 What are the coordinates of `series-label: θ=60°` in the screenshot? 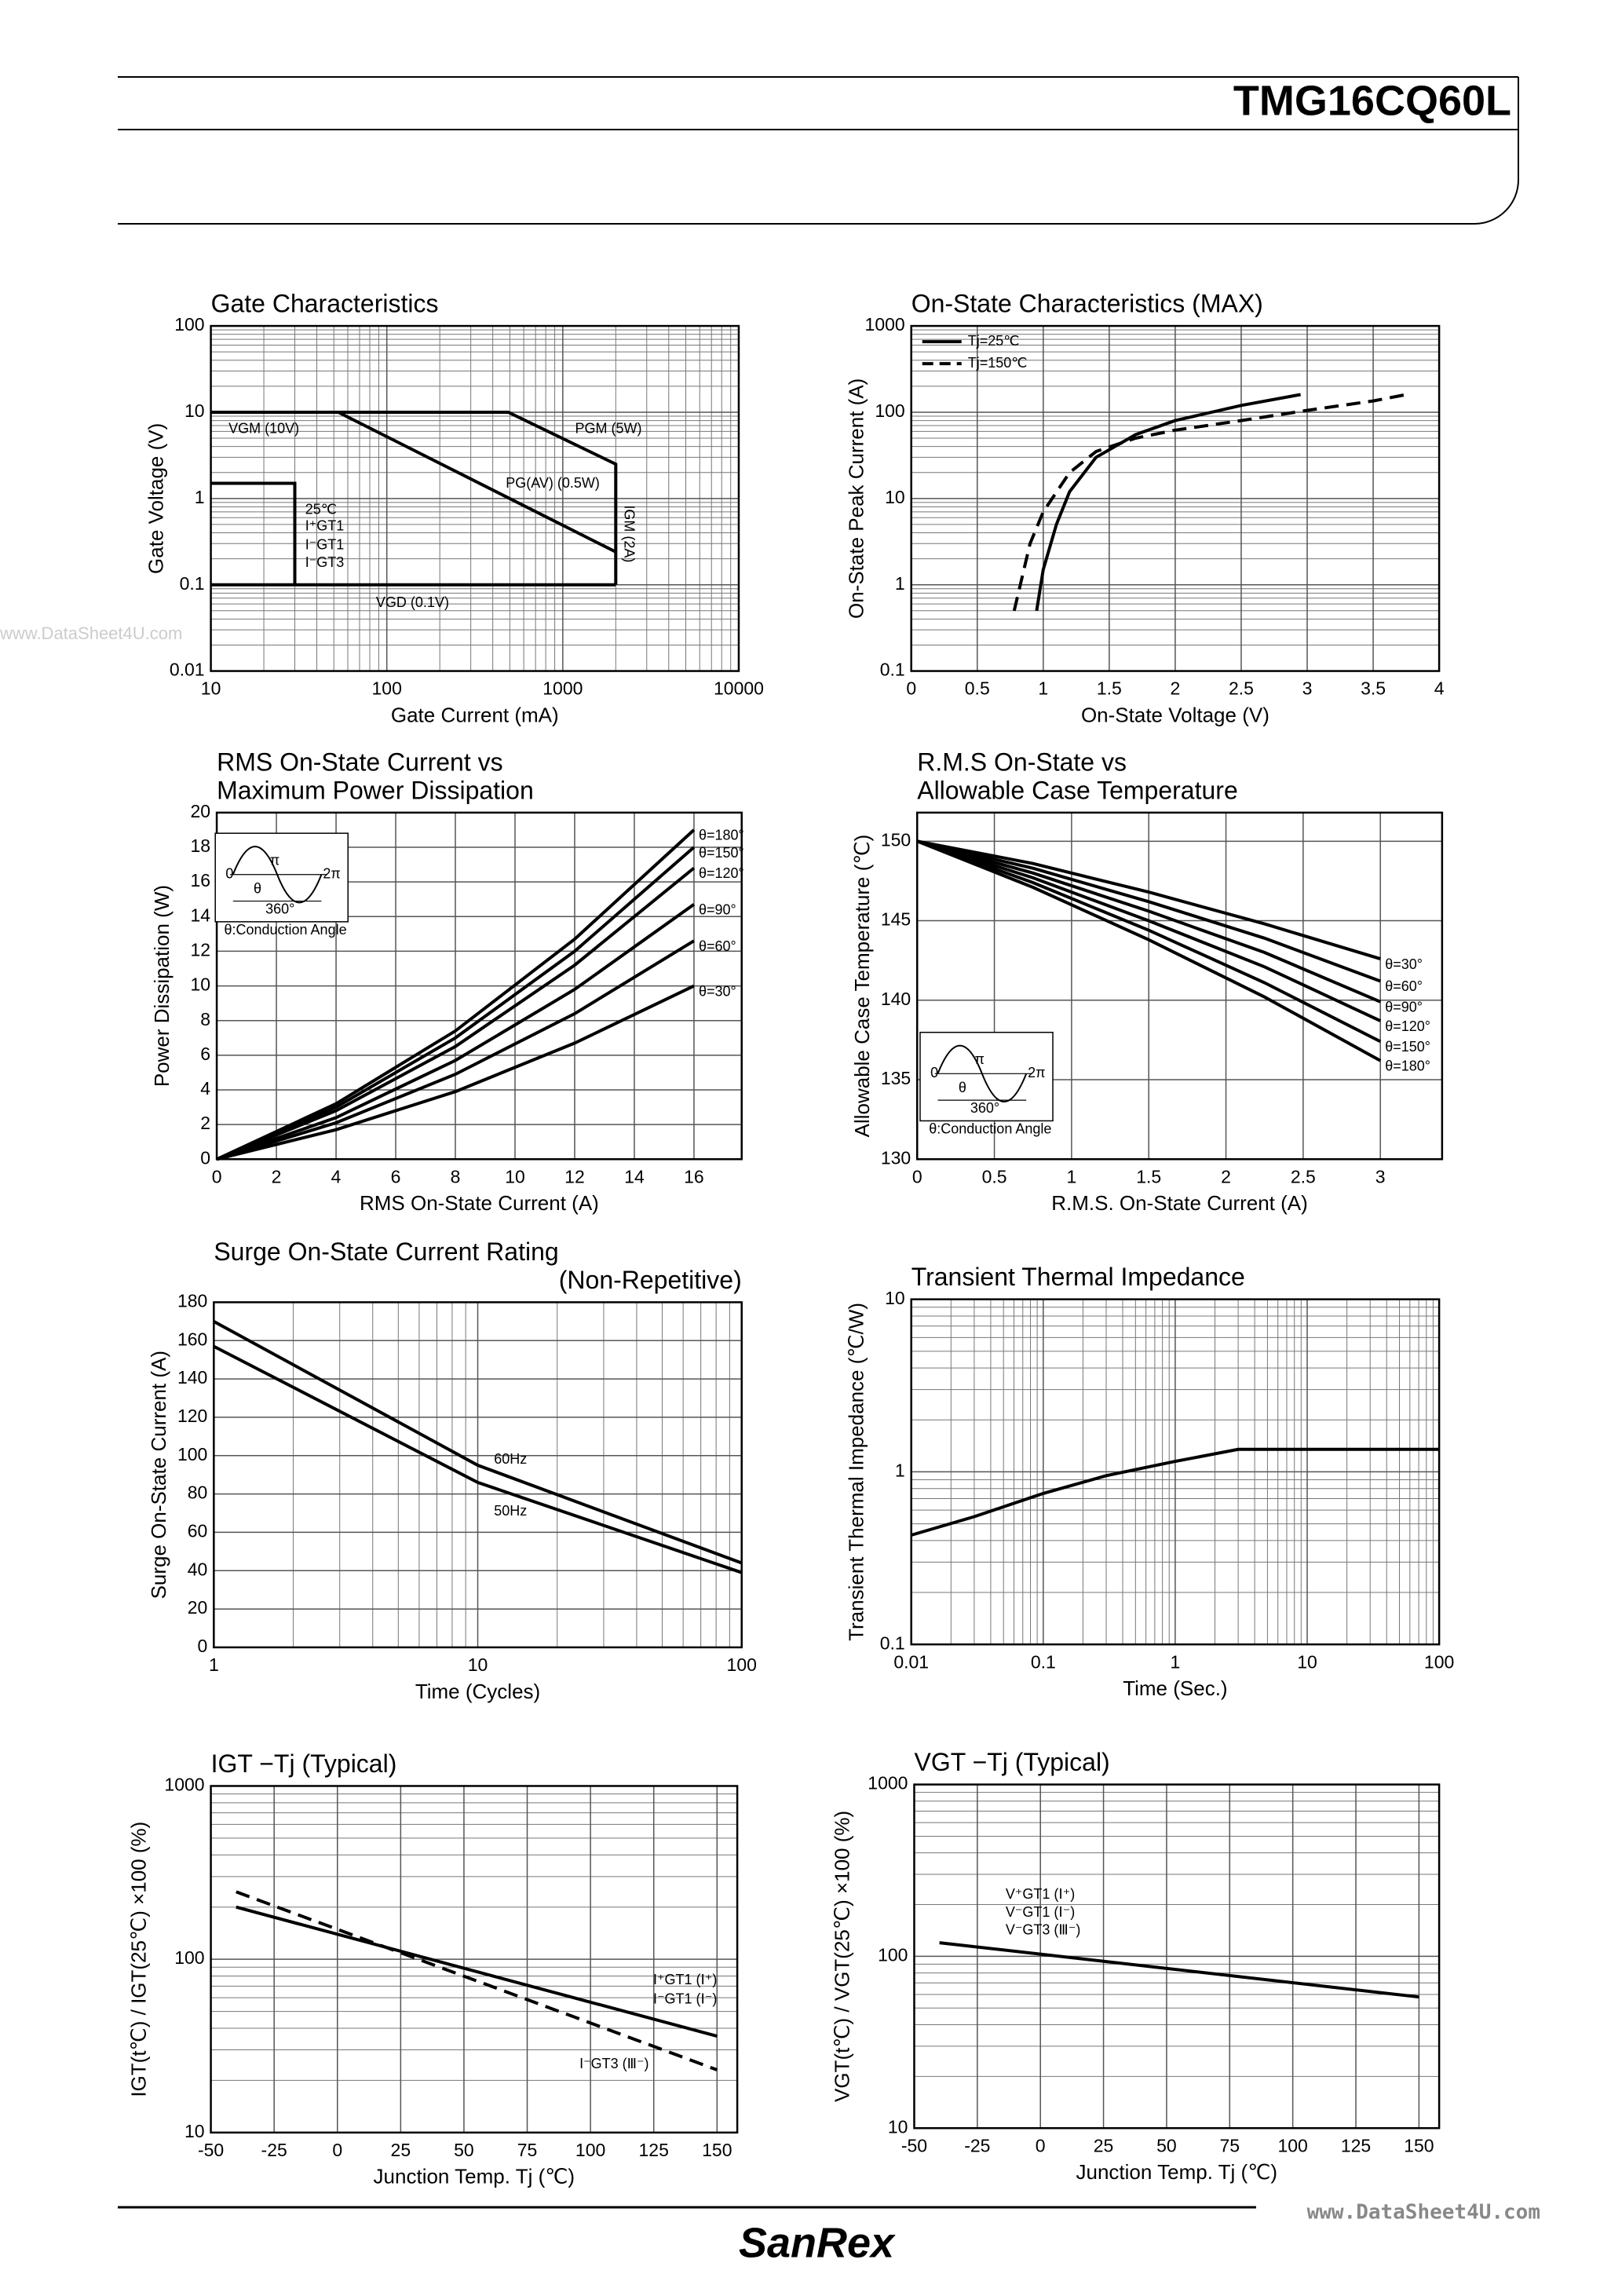 It's located at (1404, 986).